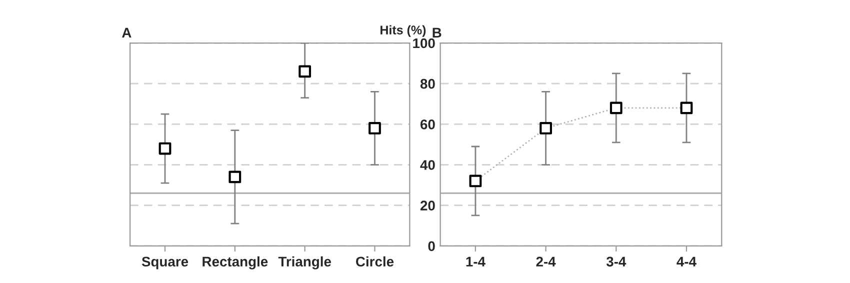  What do you see at coordinates (427, 205) in the screenshot?
I see `y-tick-label: 20` at bounding box center [427, 205].